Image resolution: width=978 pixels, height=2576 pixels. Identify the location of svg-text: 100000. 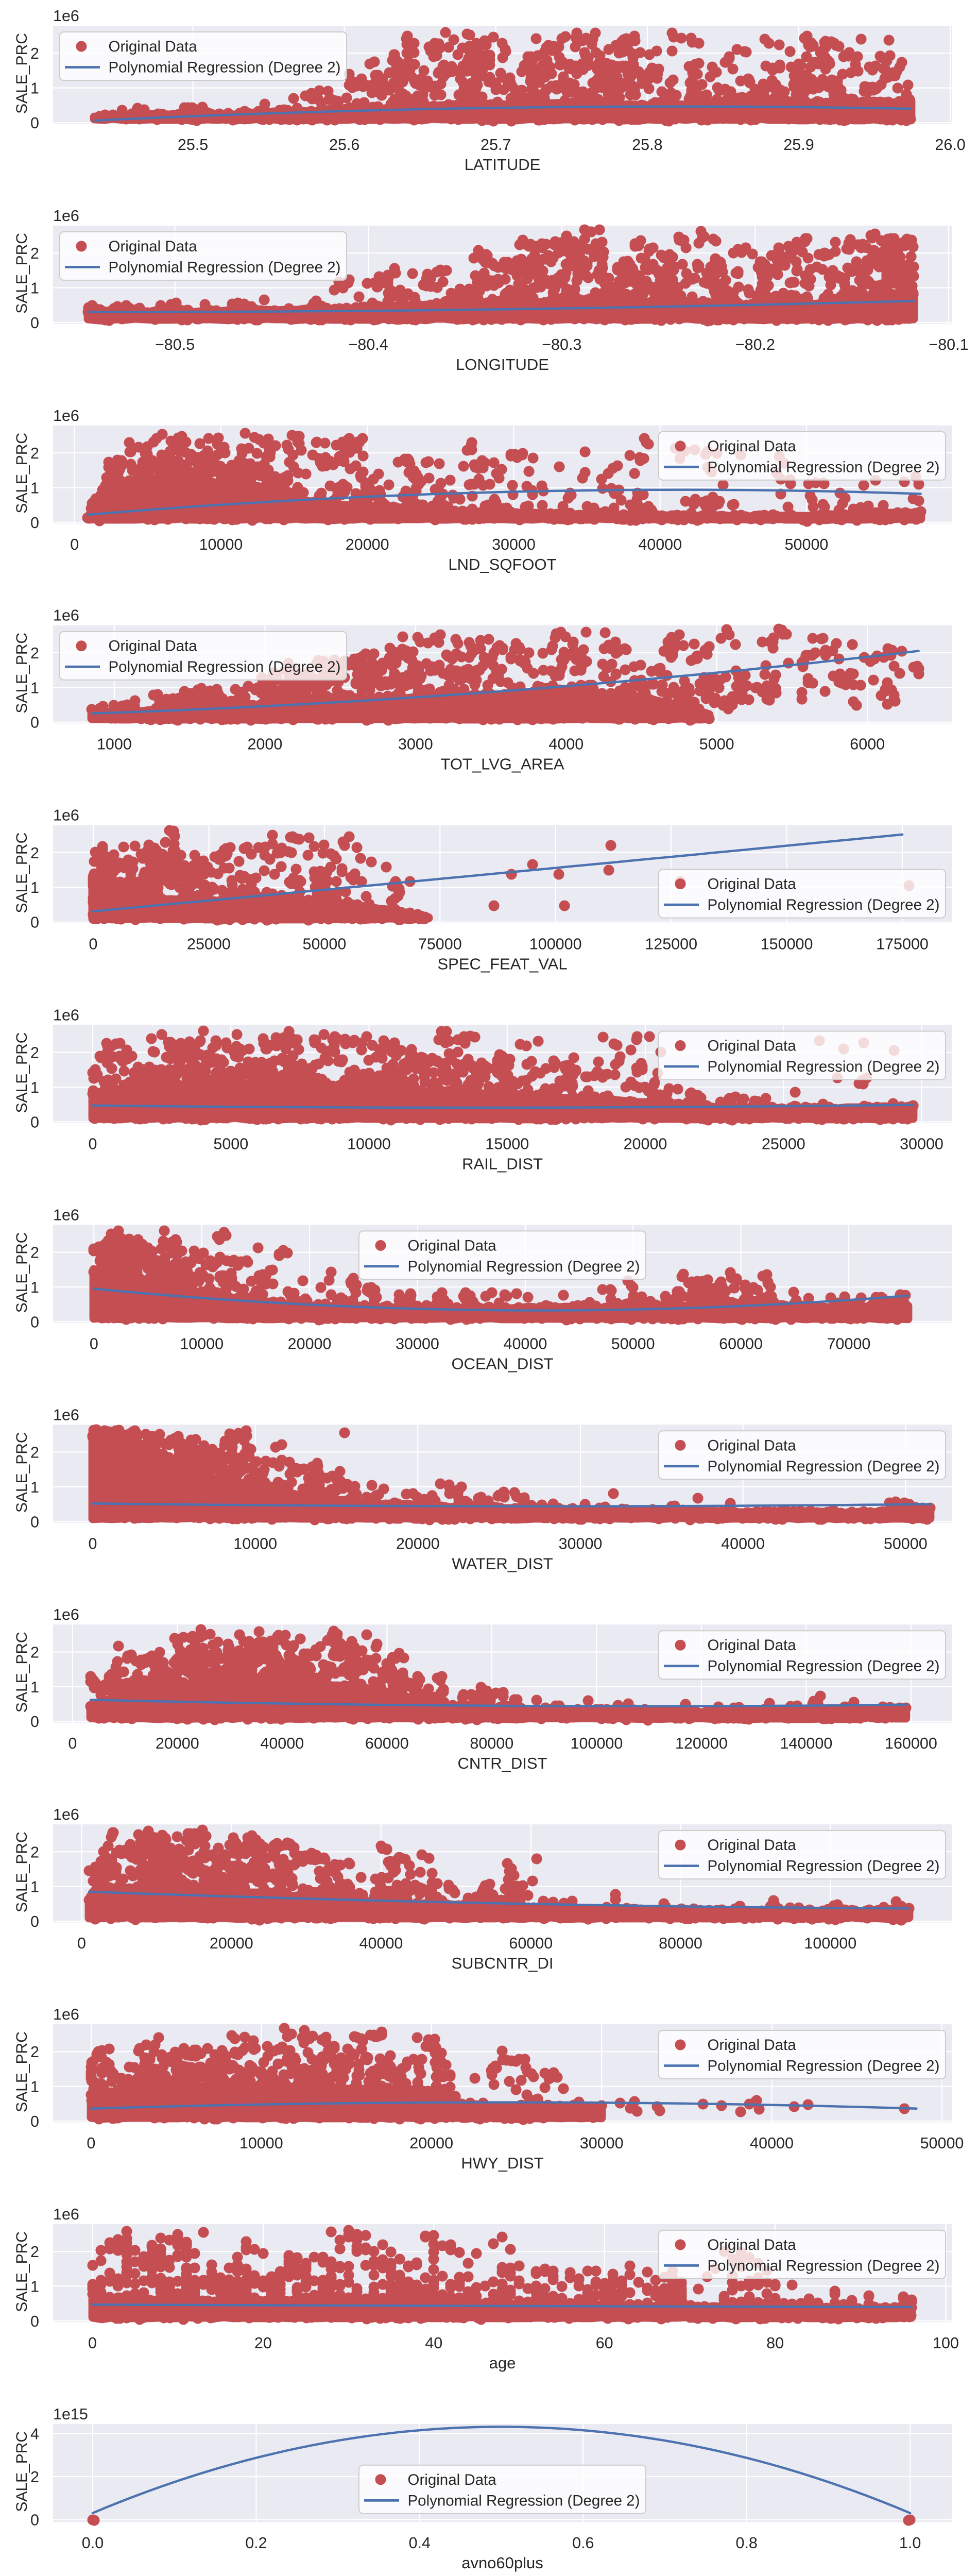
(830, 1944).